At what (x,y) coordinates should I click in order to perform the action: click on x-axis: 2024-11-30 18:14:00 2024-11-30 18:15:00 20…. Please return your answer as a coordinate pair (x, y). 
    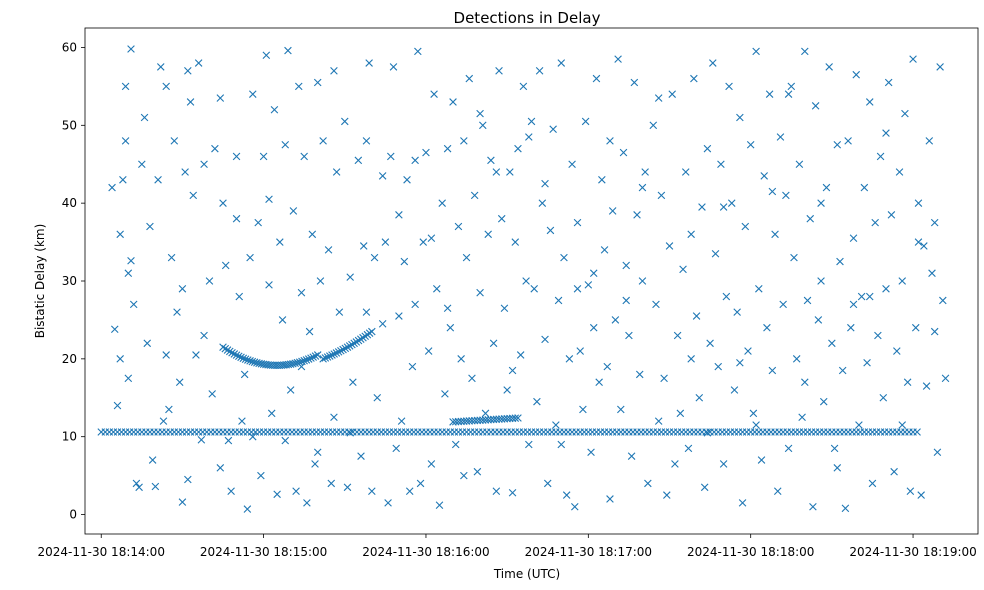
    Looking at the image, I should click on (507, 546).